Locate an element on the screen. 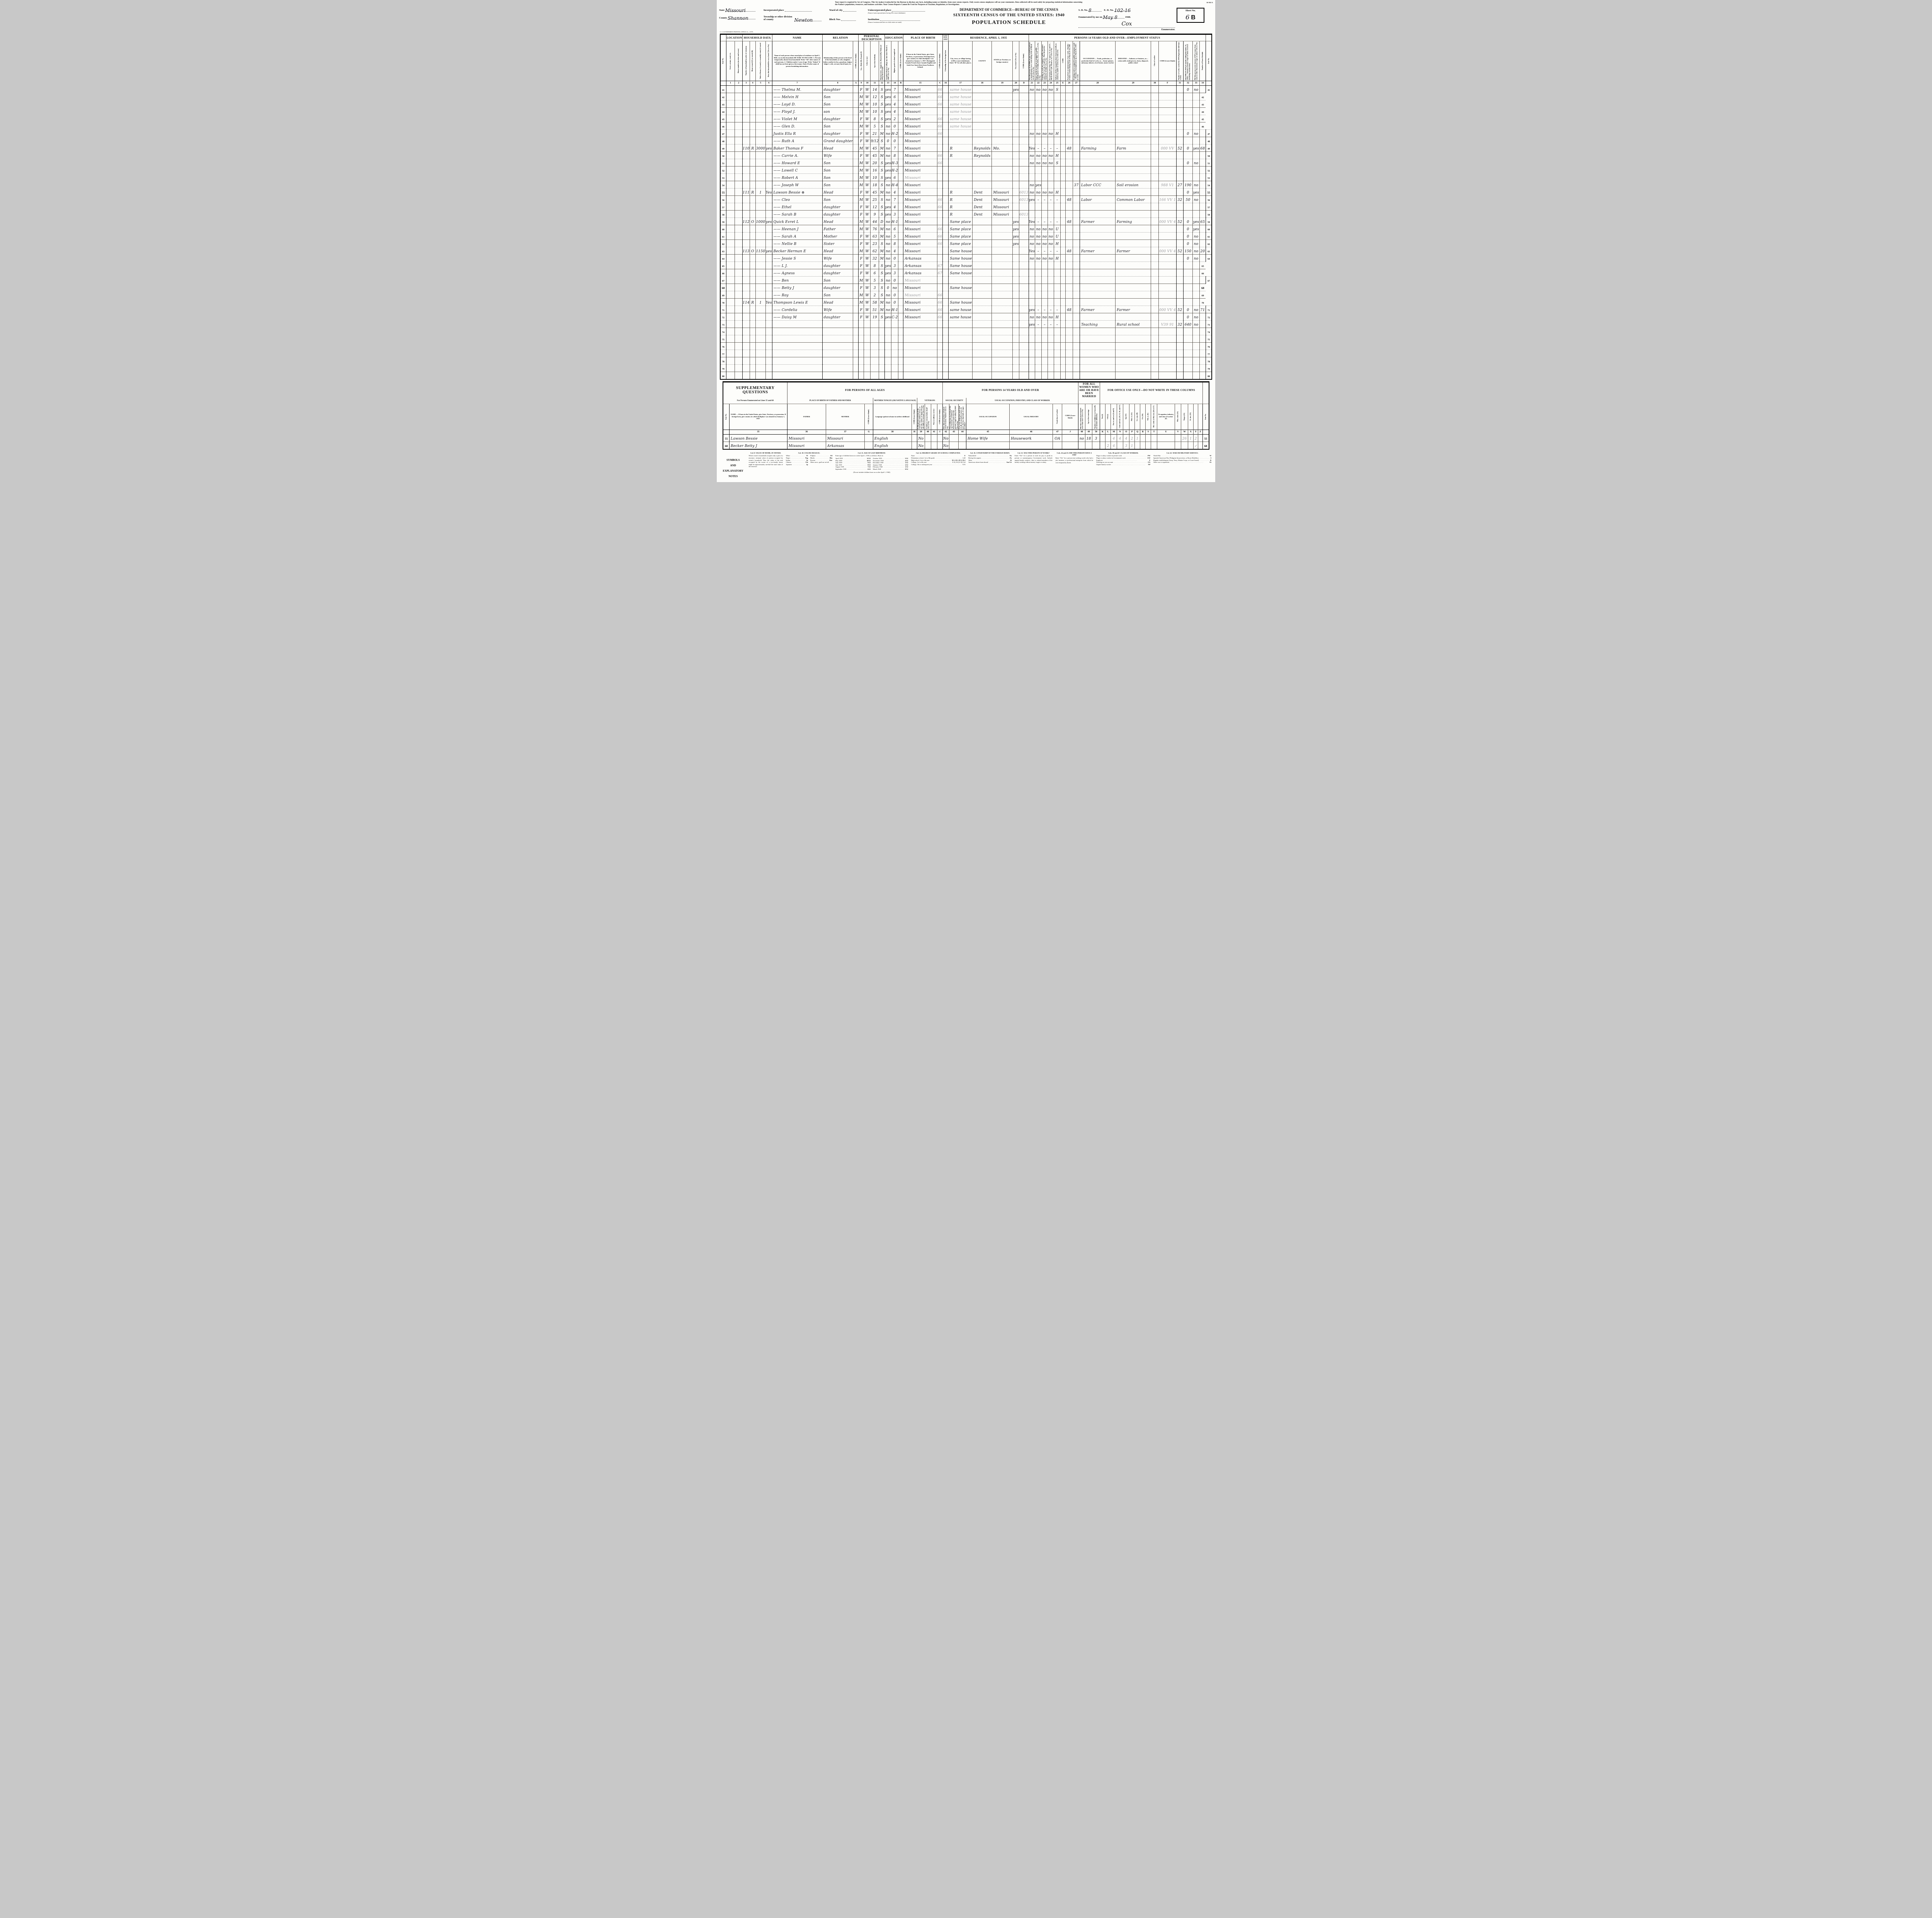 The image size is (1932, 1918). data-cell: Head is located at coordinates (837, 221).